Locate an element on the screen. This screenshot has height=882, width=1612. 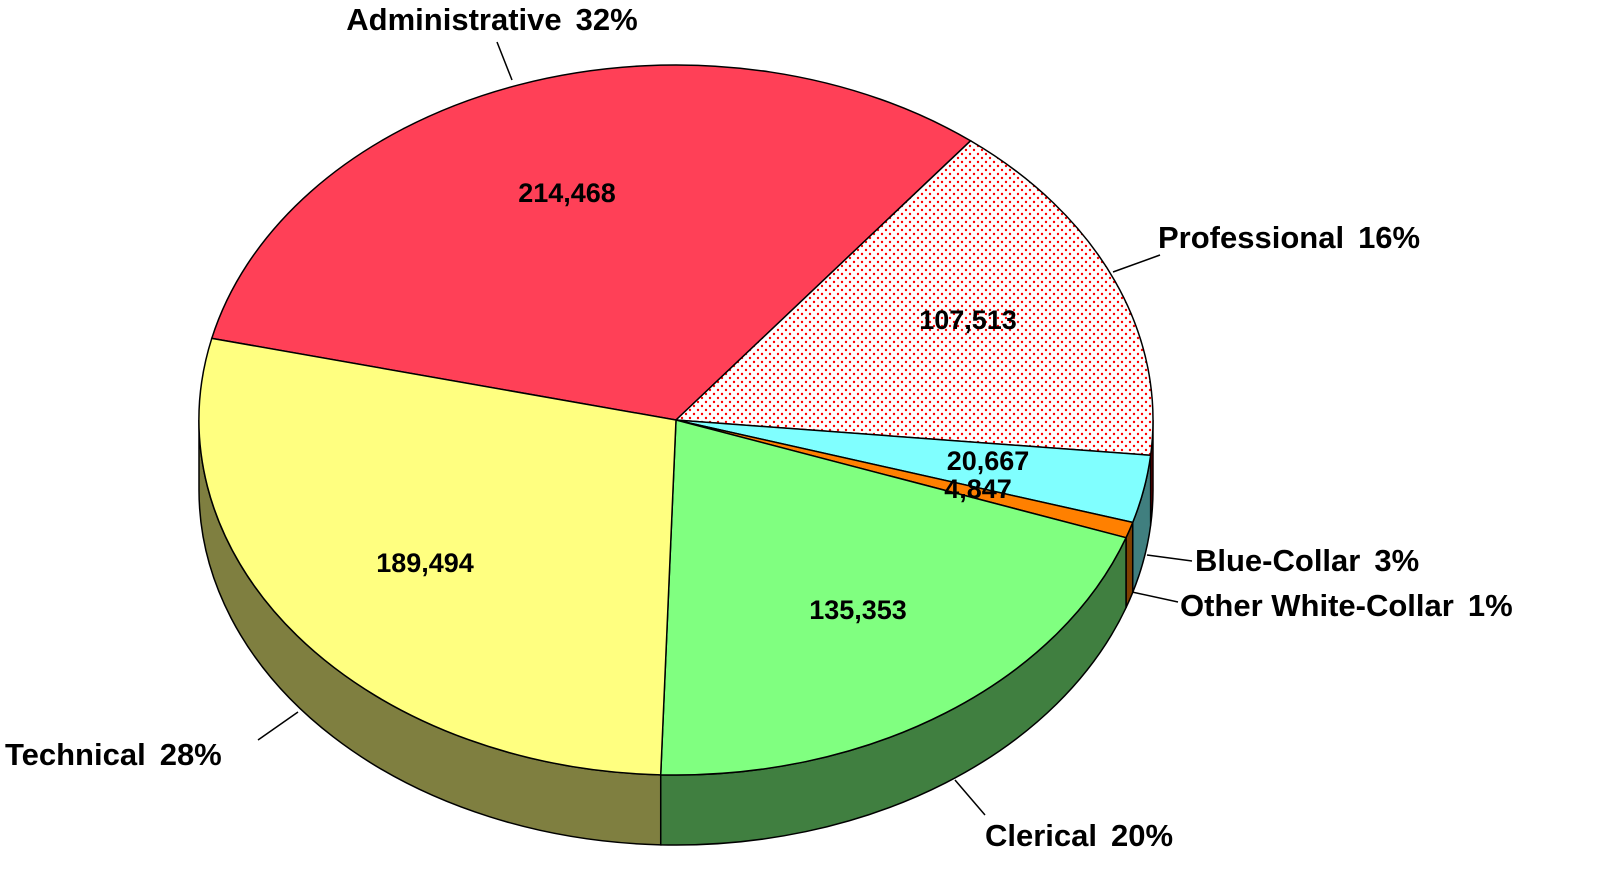
category-name: Administrative is located at coordinates (453, 19).